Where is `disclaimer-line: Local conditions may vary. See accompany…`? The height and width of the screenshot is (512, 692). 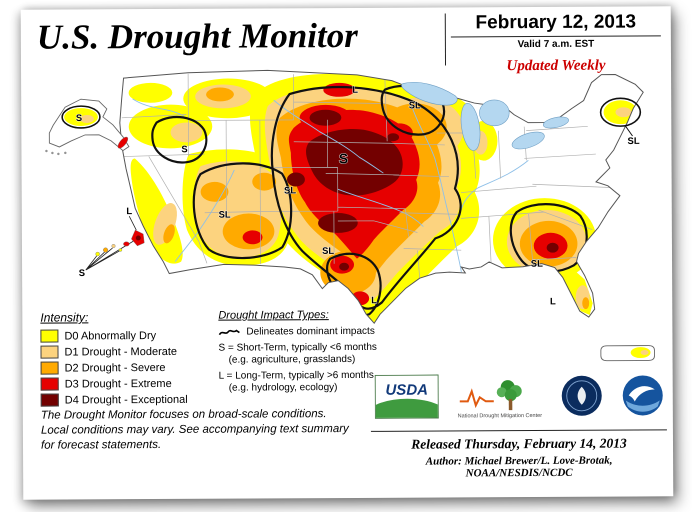
disclaimer-line: Local conditions may vary. See accompany… is located at coordinates (194, 430).